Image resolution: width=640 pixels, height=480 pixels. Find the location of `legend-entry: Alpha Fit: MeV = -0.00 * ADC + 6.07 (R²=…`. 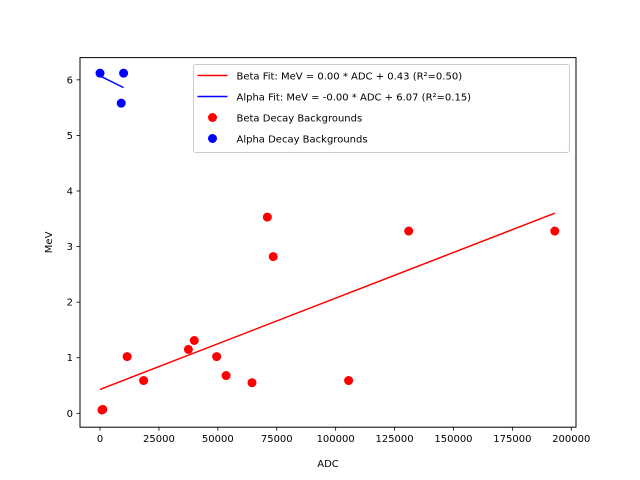

legend-entry: Alpha Fit: MeV = -0.00 * ADC + 6.07 (R²=… is located at coordinates (354, 98).